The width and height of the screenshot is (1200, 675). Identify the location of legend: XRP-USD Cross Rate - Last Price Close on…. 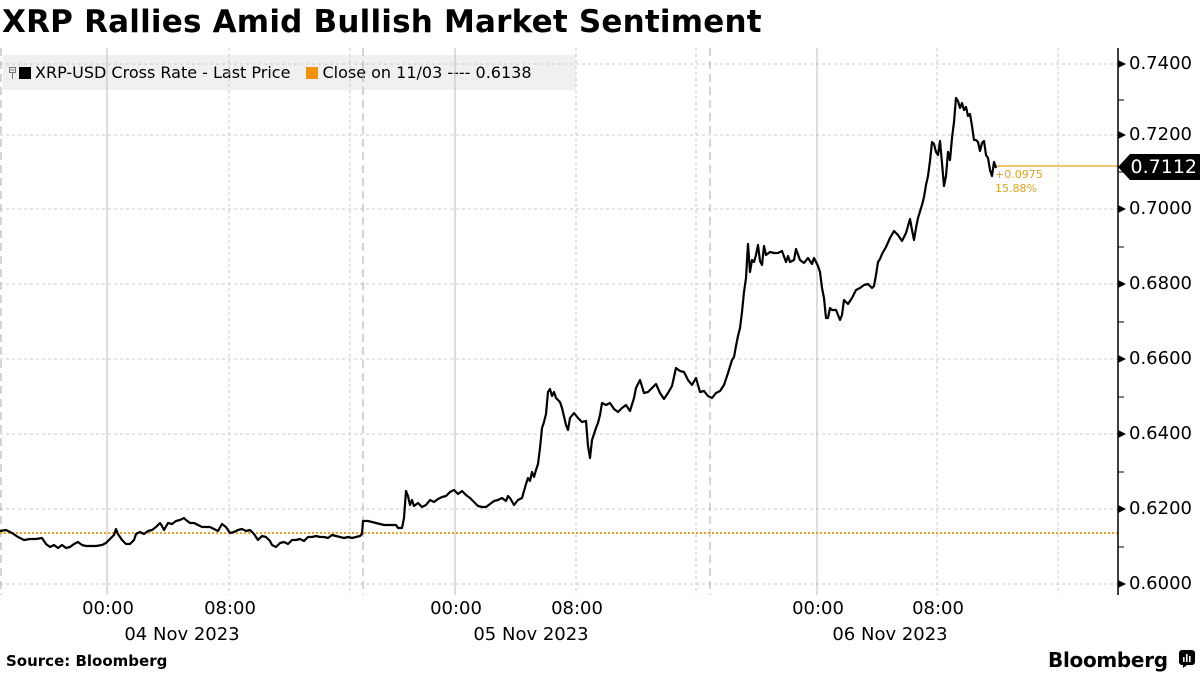
(289, 72).